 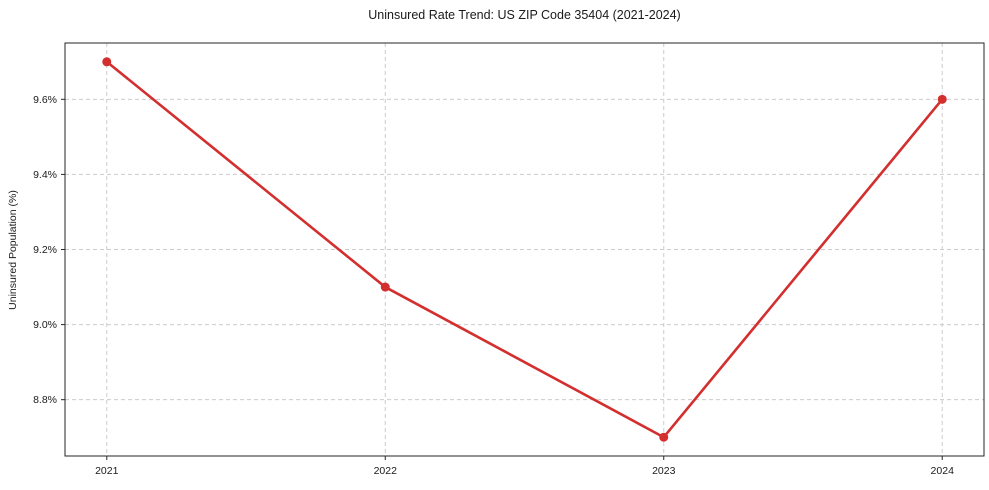 I want to click on y-tick-label: 9.6%, so click(x=45, y=100).